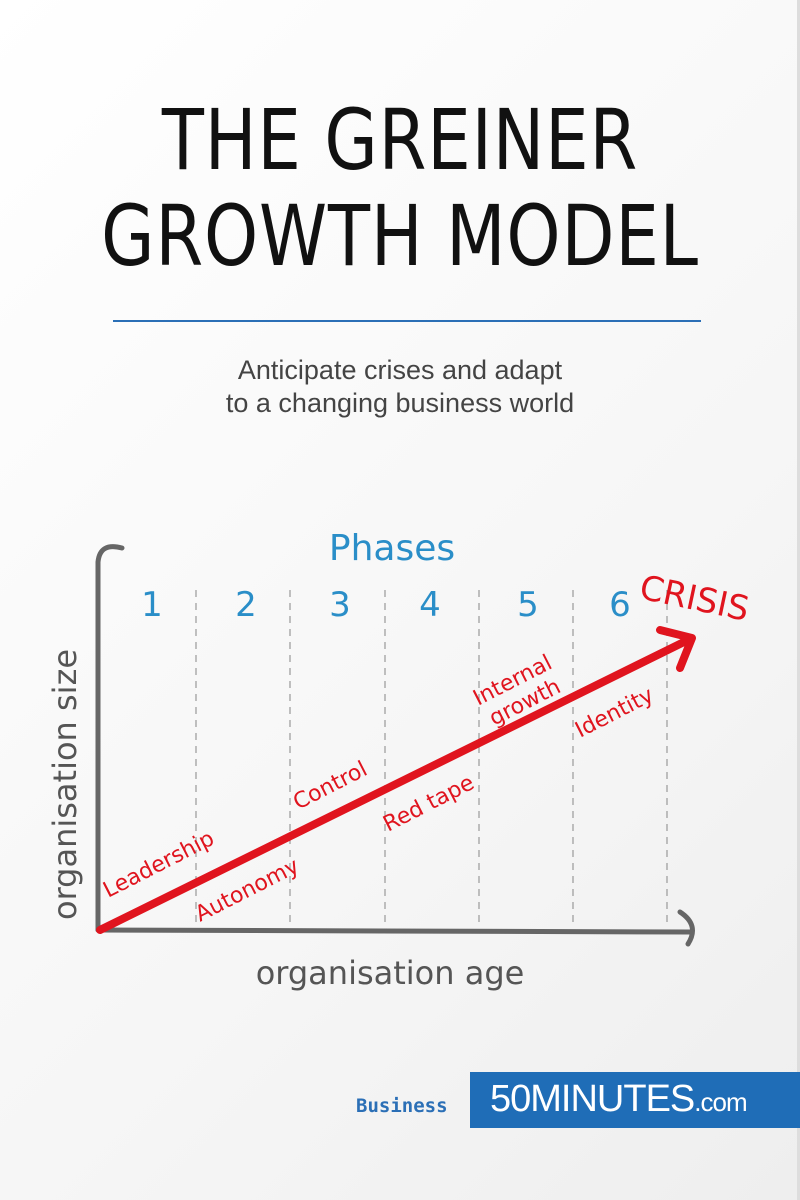 This screenshot has height=1200, width=800. Describe the element at coordinates (65, 784) in the screenshot. I see `y-axis-label: organisation size` at that location.